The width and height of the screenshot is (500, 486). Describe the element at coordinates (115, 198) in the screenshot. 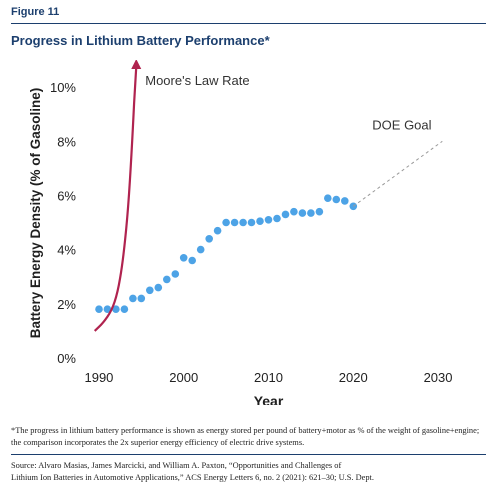

I see `moores-law-curve` at that location.